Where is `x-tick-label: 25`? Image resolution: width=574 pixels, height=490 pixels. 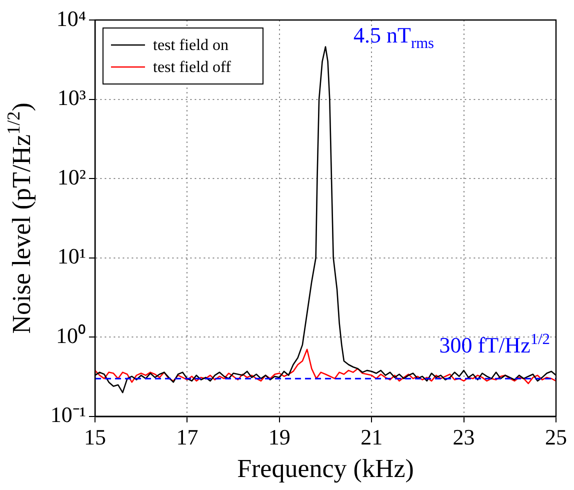
x-tick-label: 25 is located at coordinates (556, 437).